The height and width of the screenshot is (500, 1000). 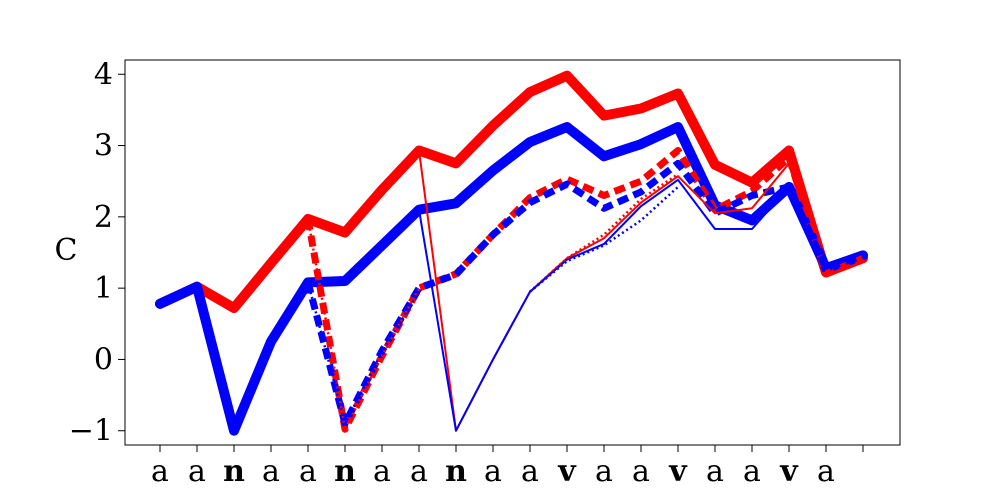 What do you see at coordinates (103, 217) in the screenshot?
I see `y-tick-label: 2` at bounding box center [103, 217].